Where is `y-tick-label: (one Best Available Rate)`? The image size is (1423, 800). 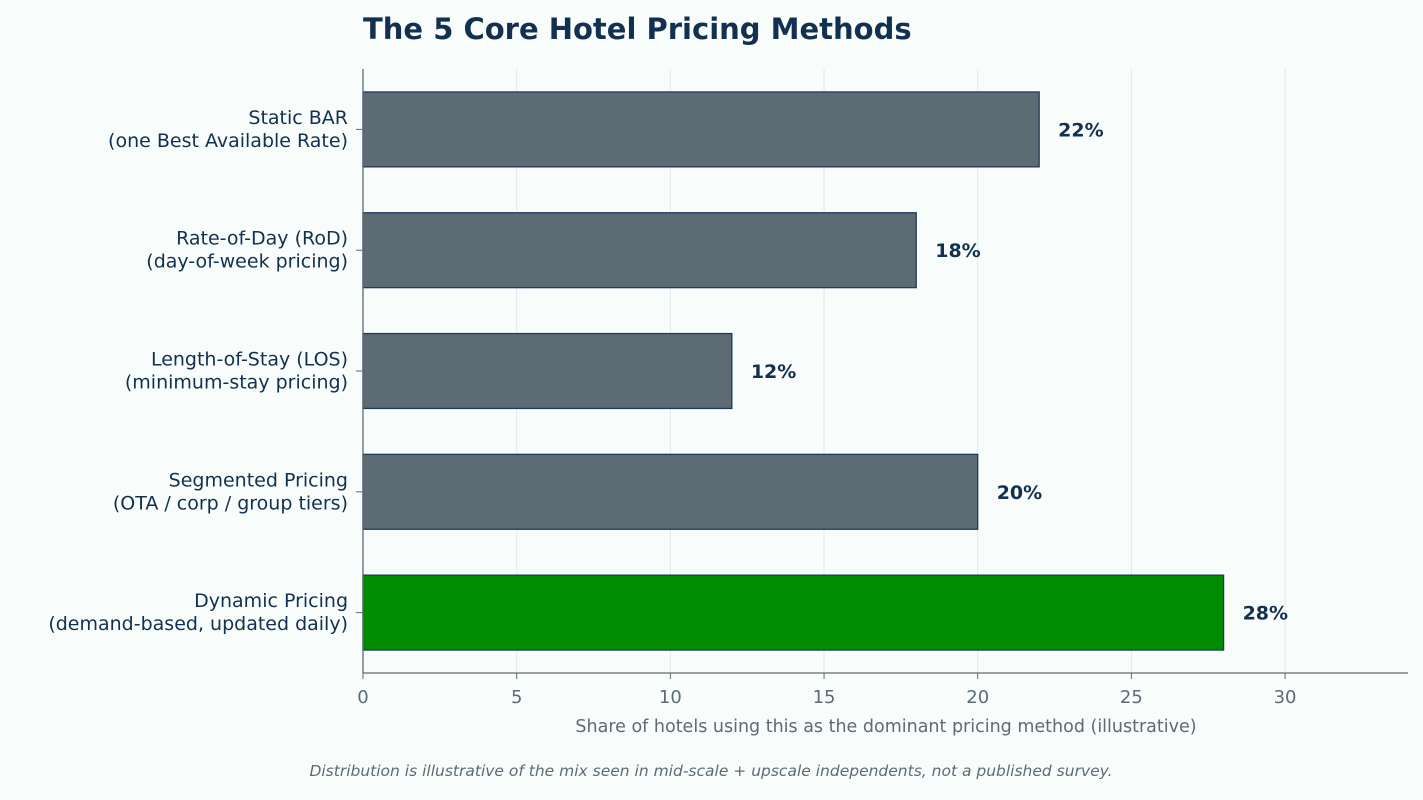 y-tick-label: (one Best Available Rate) is located at coordinates (228, 141).